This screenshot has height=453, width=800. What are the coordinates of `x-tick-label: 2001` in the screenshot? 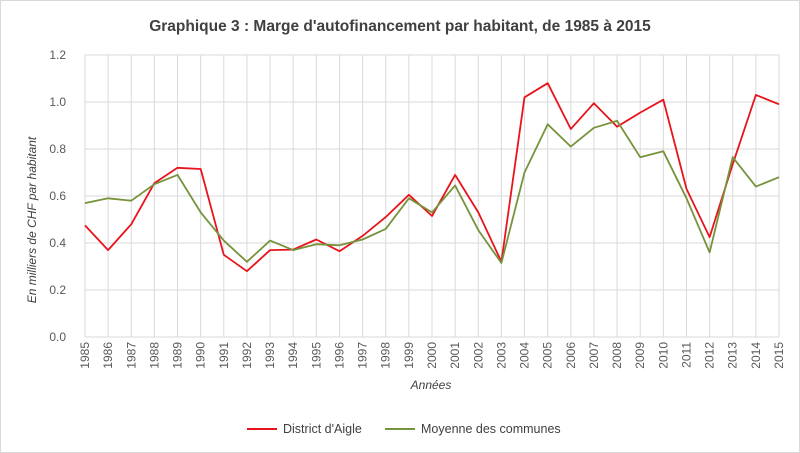 It's located at (455, 355).